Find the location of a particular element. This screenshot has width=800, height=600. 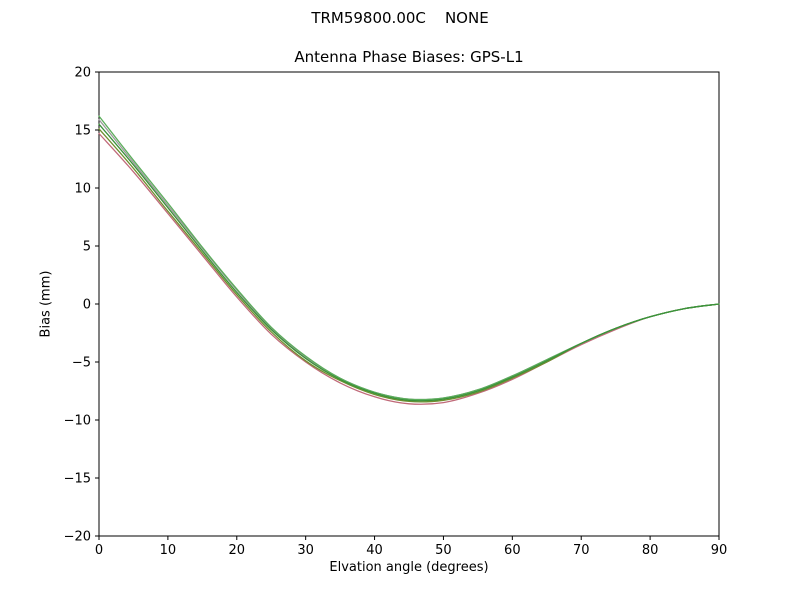

x-tick-label: 0 is located at coordinates (99, 550).